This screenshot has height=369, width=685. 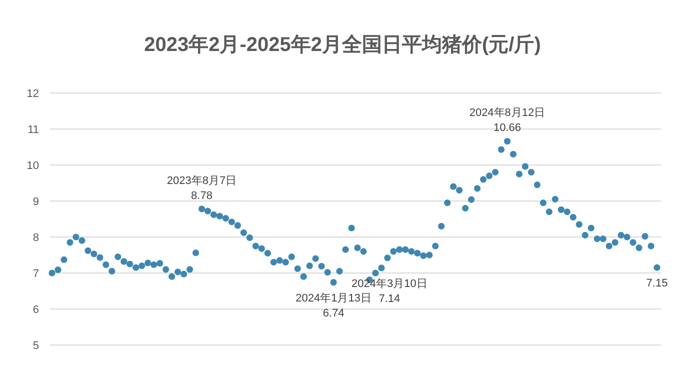 What do you see at coordinates (35, 238) in the screenshot?
I see `y-tick-label: 8` at bounding box center [35, 238].